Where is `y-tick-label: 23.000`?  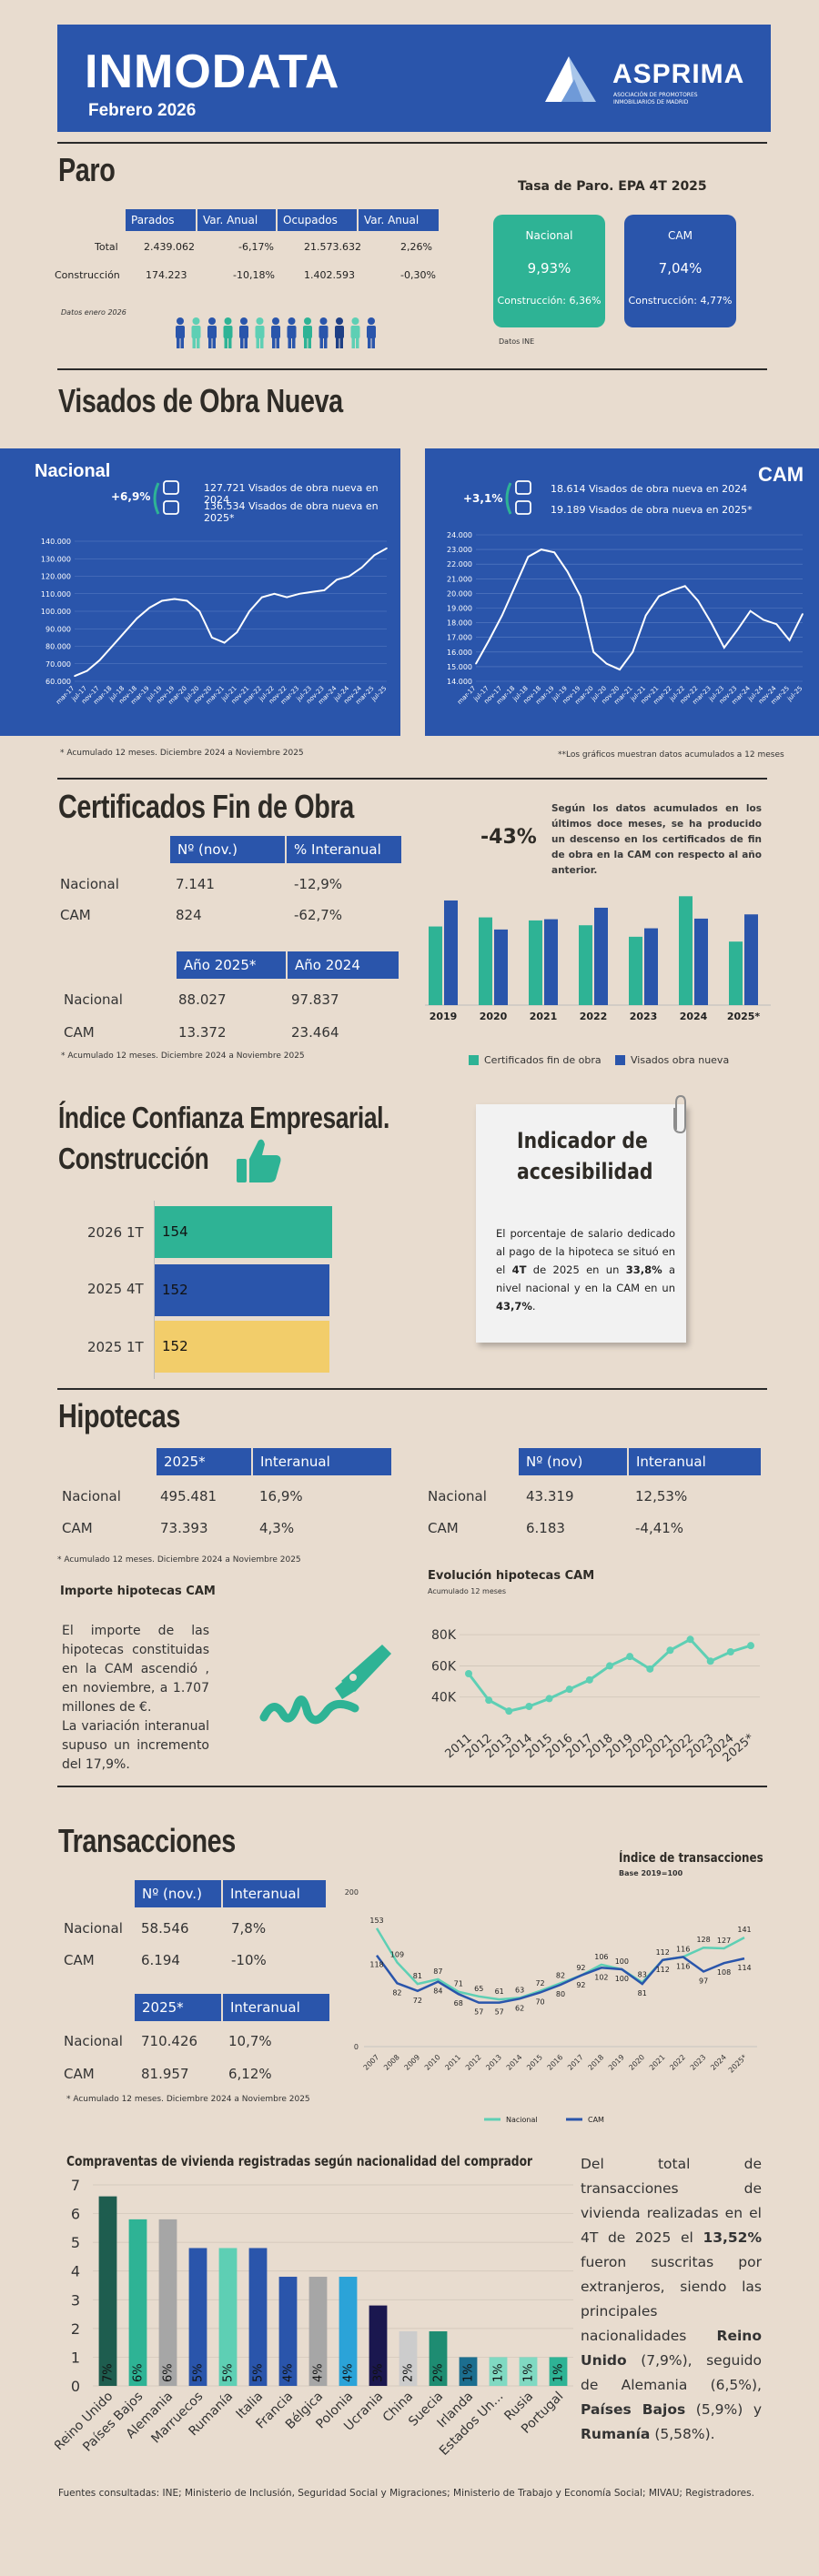
y-tick-label: 23.000 is located at coordinates (460, 550).